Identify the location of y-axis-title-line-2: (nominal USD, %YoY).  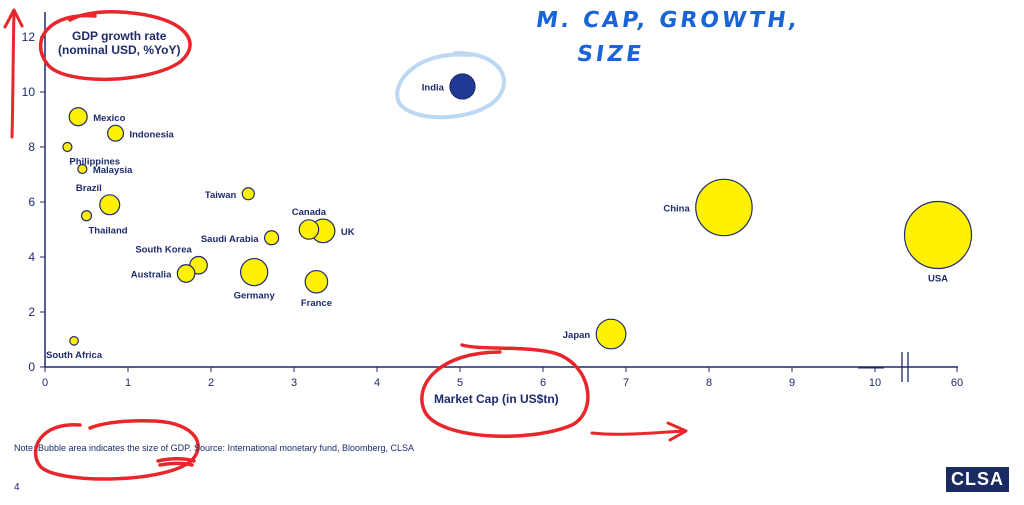
(119, 50).